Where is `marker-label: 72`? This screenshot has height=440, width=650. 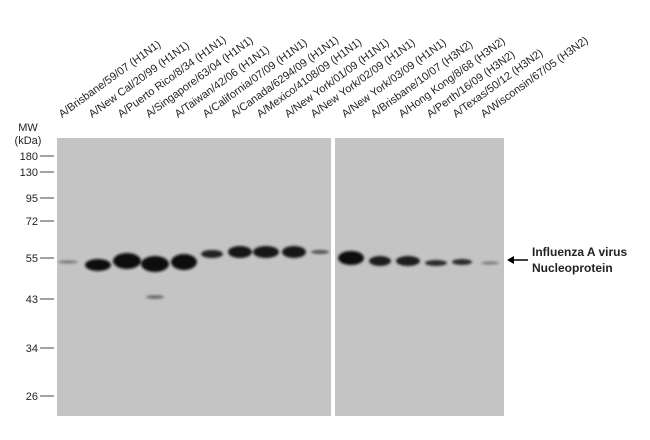 marker-label: 72 is located at coordinates (32, 222).